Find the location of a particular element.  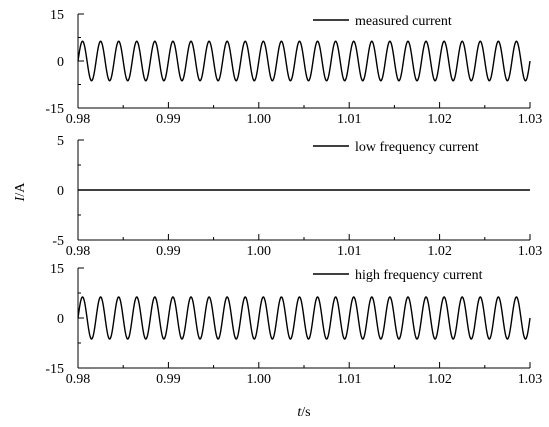

y-axis-label: I/A is located at coordinates (20, 192).